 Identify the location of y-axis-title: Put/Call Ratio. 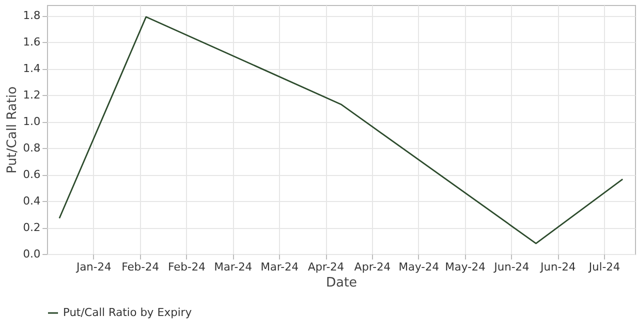
(12, 130).